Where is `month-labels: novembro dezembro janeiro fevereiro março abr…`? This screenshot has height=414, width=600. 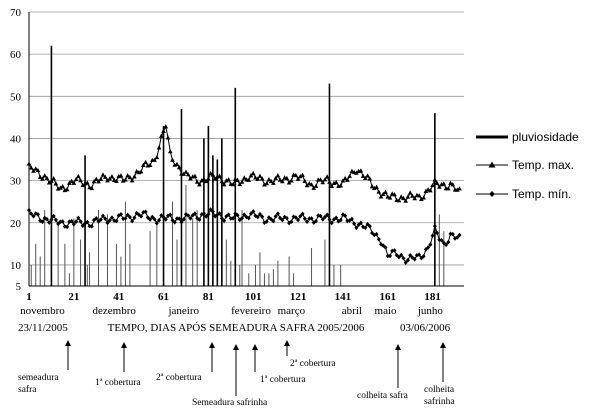 month-labels: novembro dezembro janeiro fevereiro março abr… is located at coordinates (231, 311).